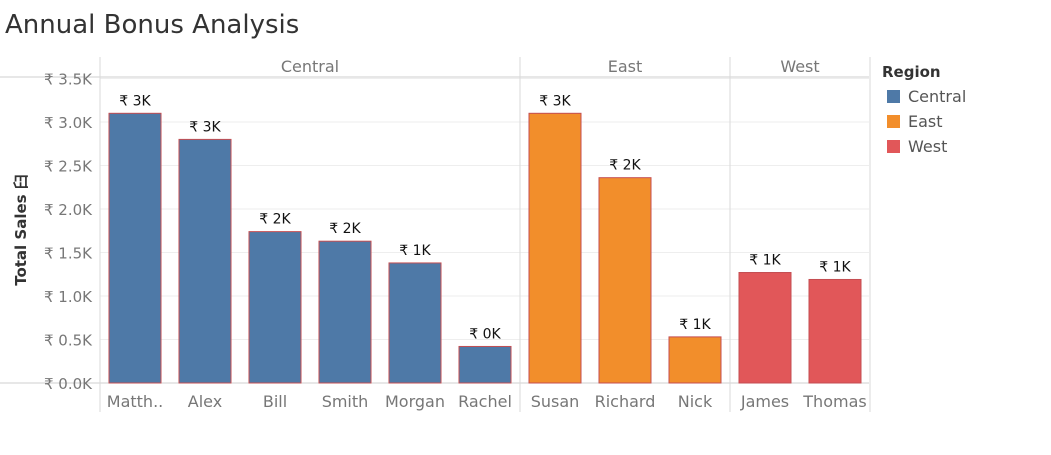 The height and width of the screenshot is (455, 1051). What do you see at coordinates (485, 334) in the screenshot?
I see `data-label: ₹ 0K` at bounding box center [485, 334].